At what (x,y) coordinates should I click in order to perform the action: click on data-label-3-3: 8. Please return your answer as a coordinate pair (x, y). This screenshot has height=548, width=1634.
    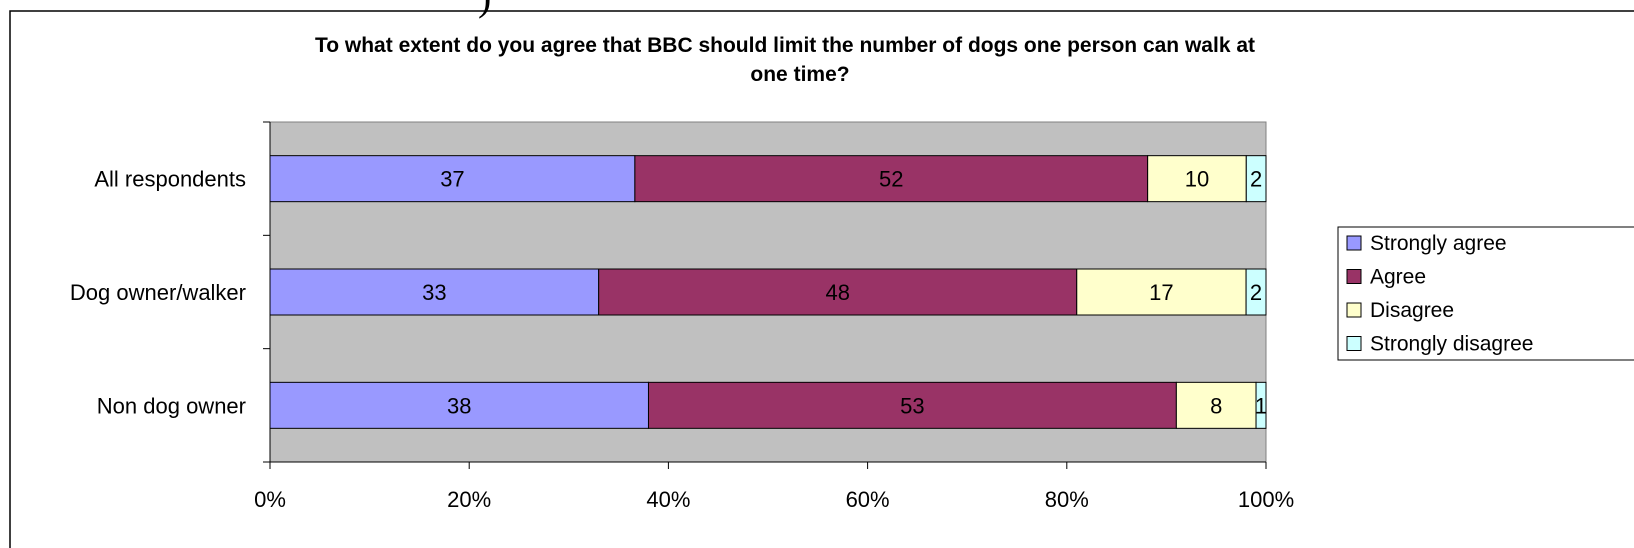
    Looking at the image, I should click on (1216, 405).